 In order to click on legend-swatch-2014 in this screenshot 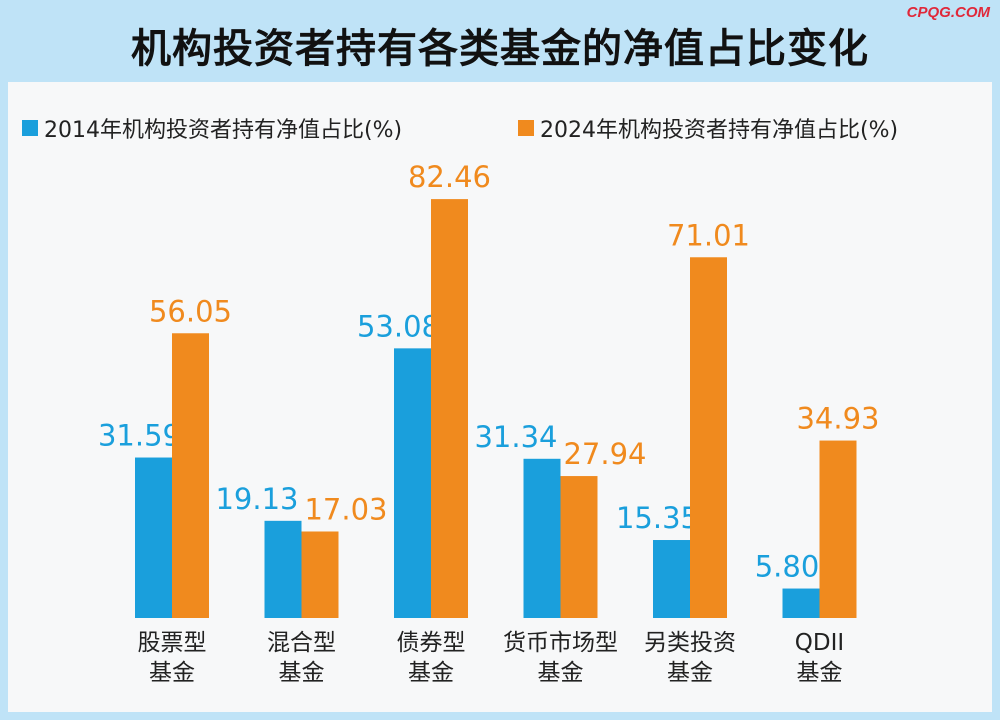, I will do `click(30, 128)`.